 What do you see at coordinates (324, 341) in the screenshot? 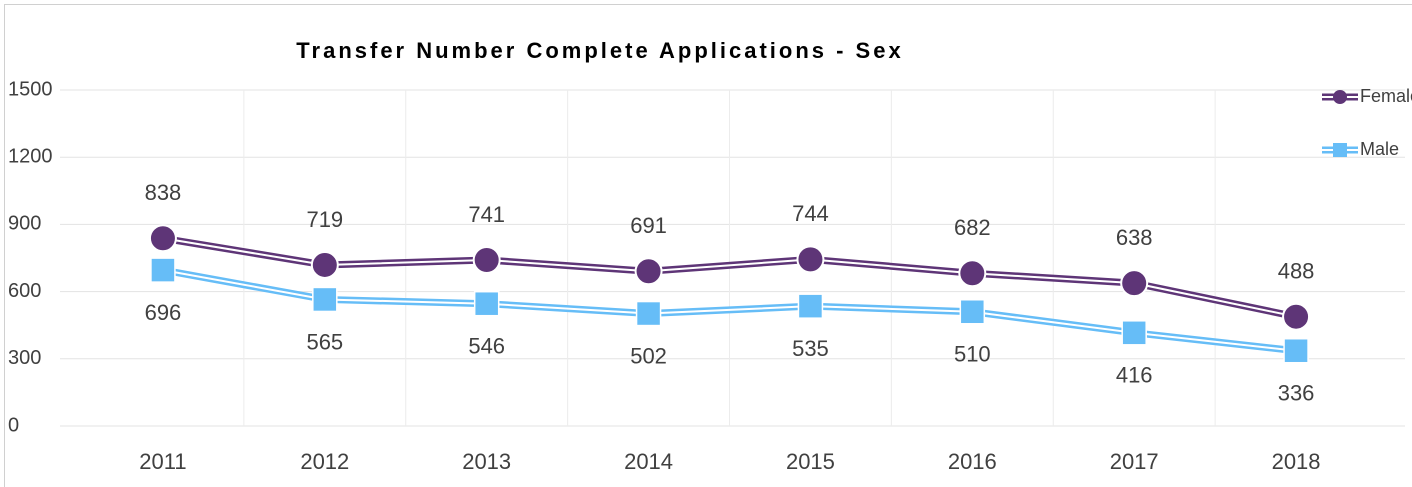
I see `data-label: 565` at bounding box center [324, 341].